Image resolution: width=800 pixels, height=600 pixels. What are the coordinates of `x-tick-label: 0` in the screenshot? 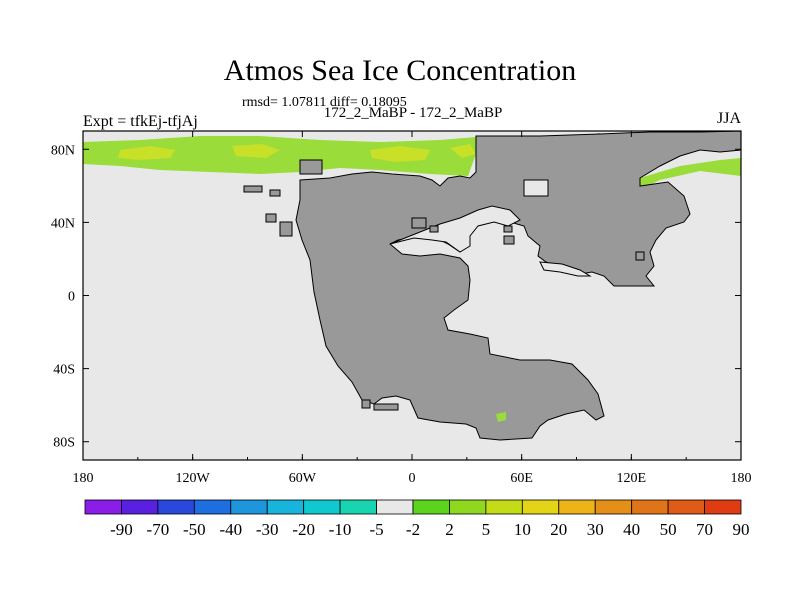 It's located at (412, 478).